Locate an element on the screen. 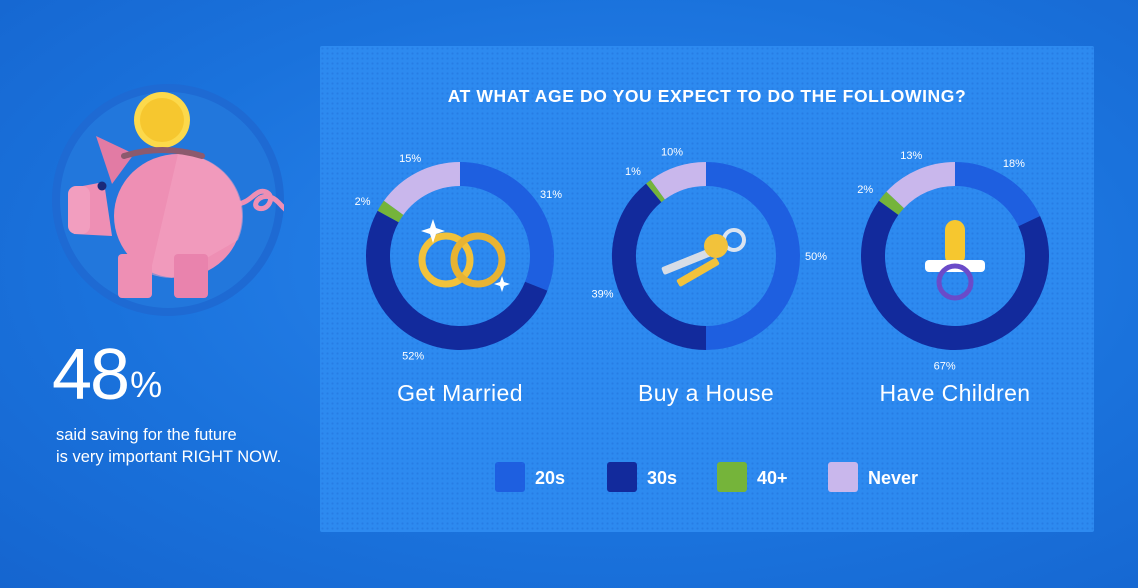 The height and width of the screenshot is (588, 1138). legend-label-never: Never is located at coordinates (893, 478).